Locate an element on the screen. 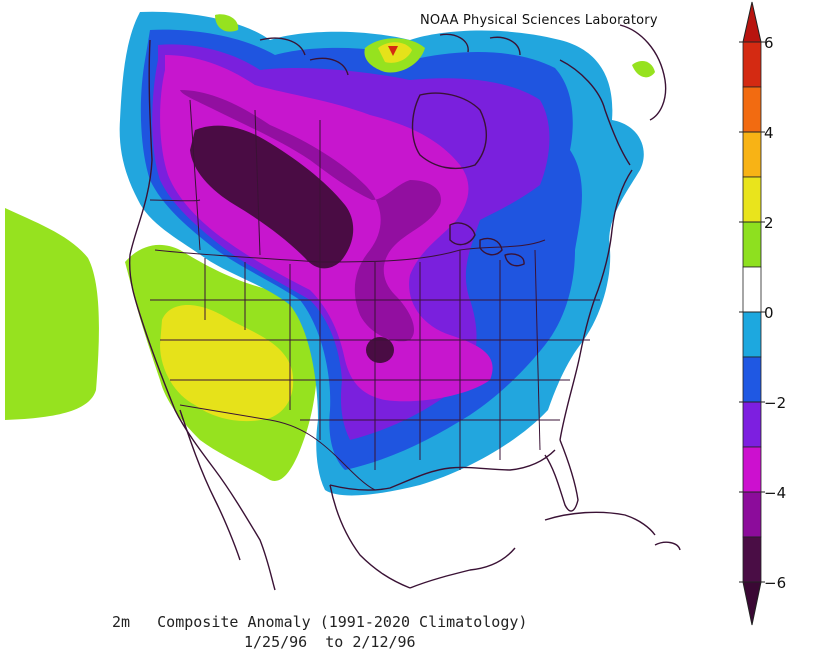  pacific-positive-anomaly is located at coordinates (52, 314).